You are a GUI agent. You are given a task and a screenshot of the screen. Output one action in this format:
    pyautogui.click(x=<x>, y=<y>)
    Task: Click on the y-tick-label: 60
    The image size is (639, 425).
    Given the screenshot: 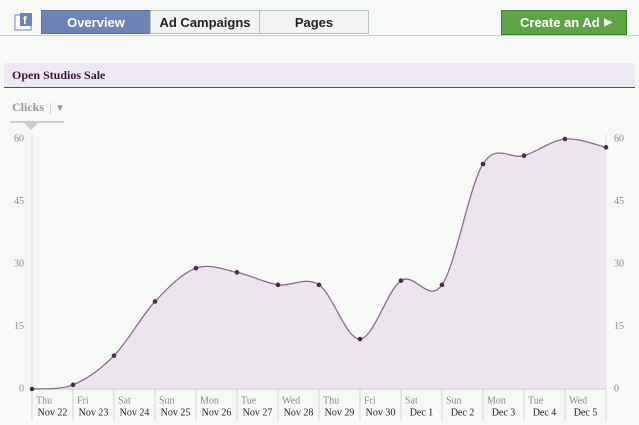 What is the action you would take?
    pyautogui.click(x=19, y=138)
    